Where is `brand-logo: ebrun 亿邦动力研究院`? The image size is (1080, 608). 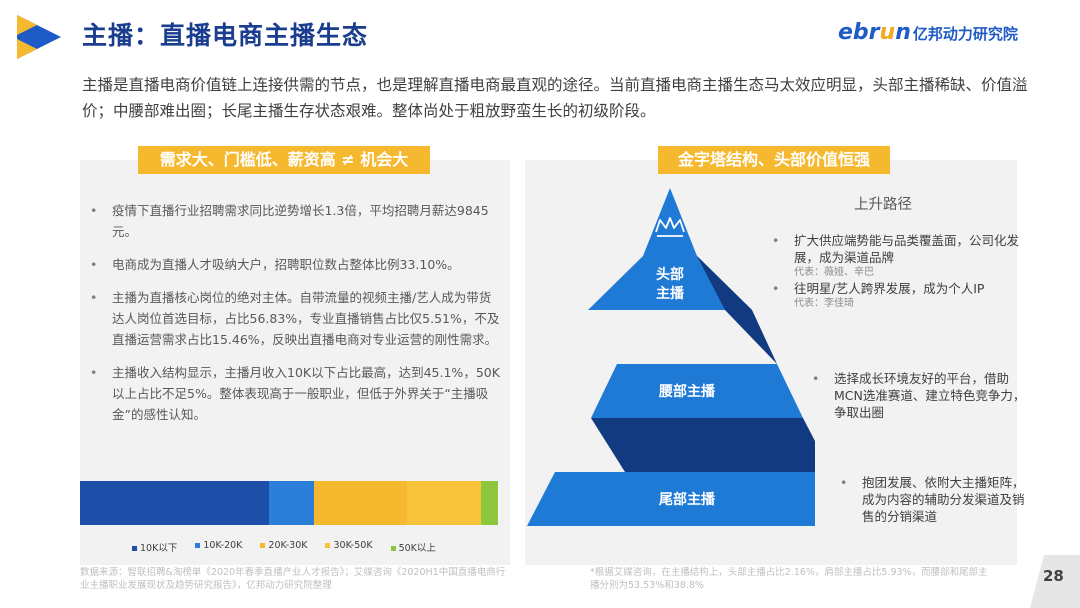
brand-logo: ebrun 亿邦动力研究院 is located at coordinates (928, 32).